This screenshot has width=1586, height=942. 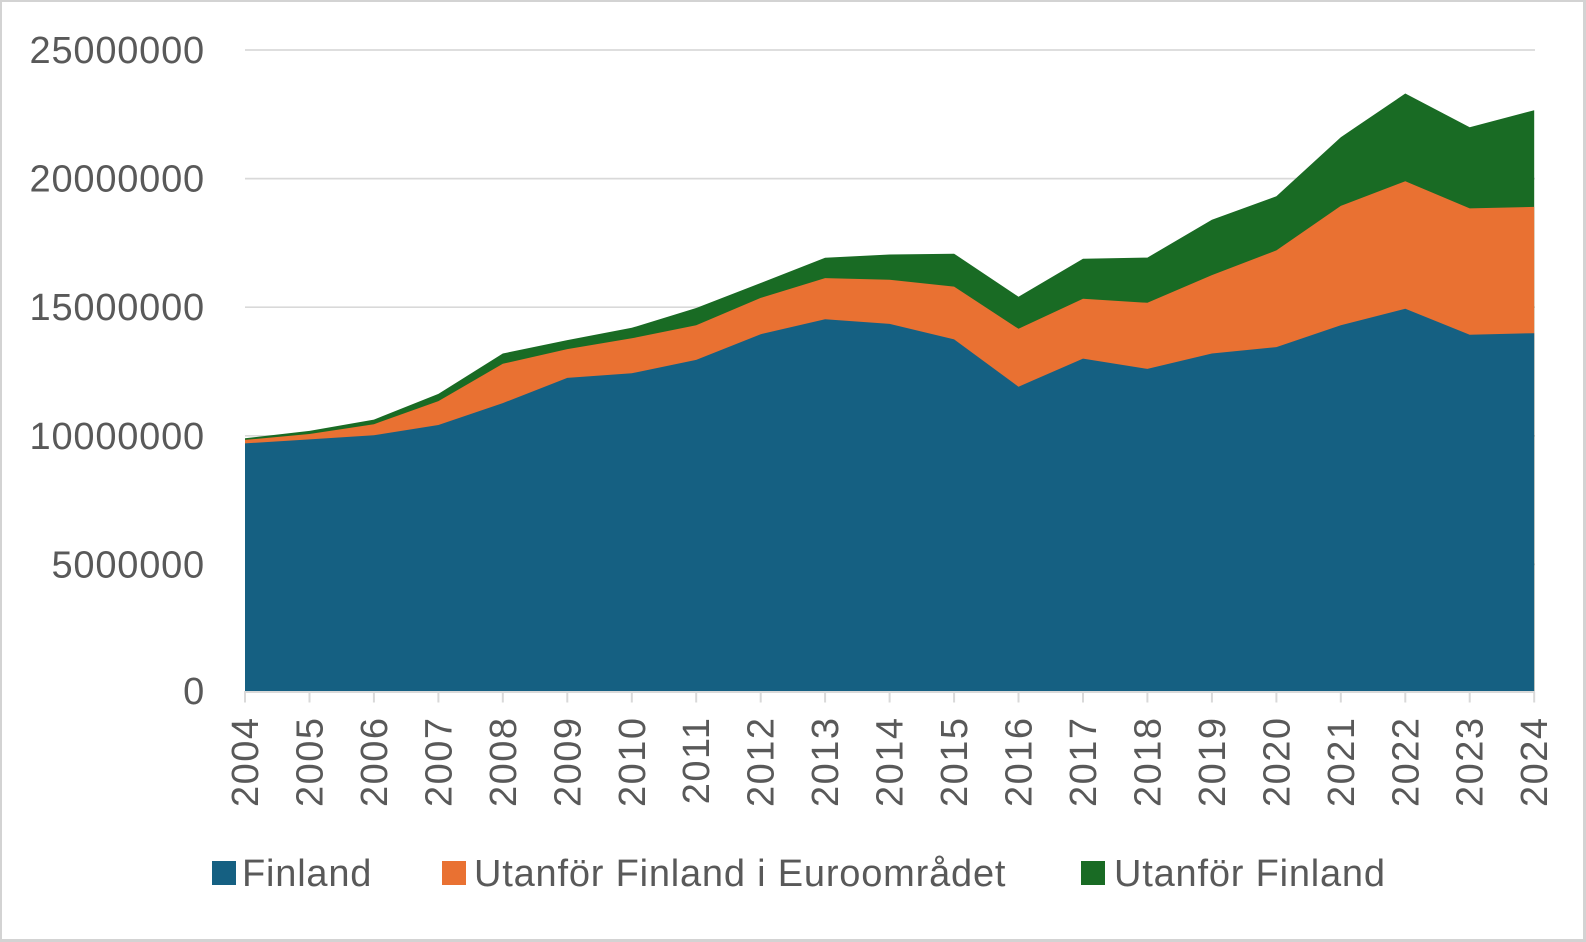 I want to click on svg-text: 2007, so click(x=439, y=762).